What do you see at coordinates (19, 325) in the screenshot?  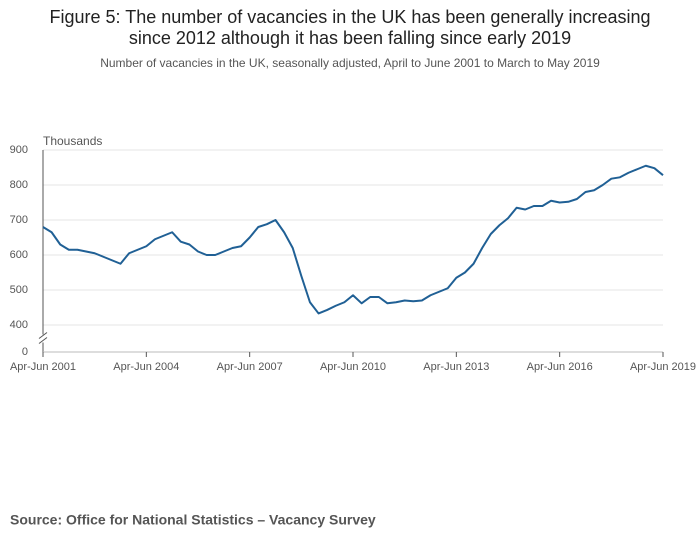 I see `y-tick-label: 400` at bounding box center [19, 325].